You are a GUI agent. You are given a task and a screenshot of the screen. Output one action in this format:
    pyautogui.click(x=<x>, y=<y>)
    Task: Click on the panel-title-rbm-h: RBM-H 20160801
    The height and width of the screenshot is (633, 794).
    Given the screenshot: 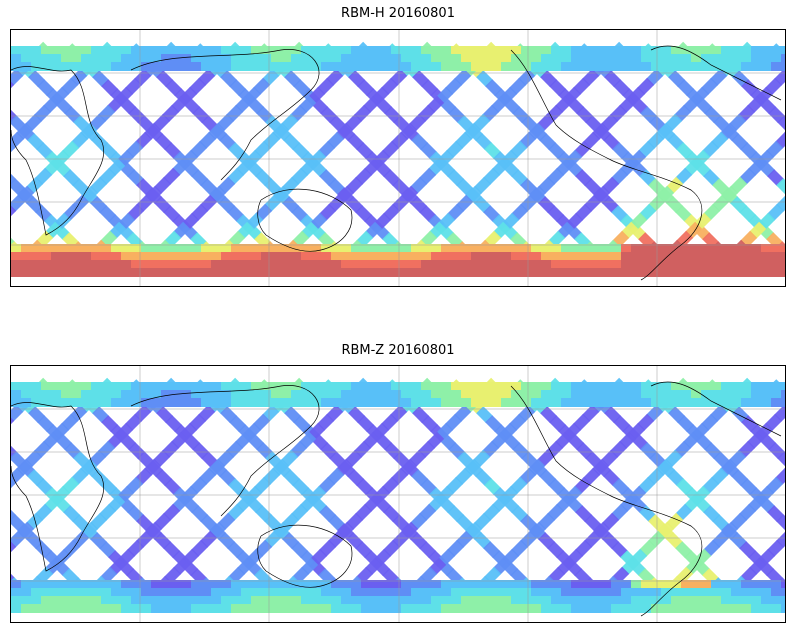 What is the action you would take?
    pyautogui.click(x=398, y=13)
    